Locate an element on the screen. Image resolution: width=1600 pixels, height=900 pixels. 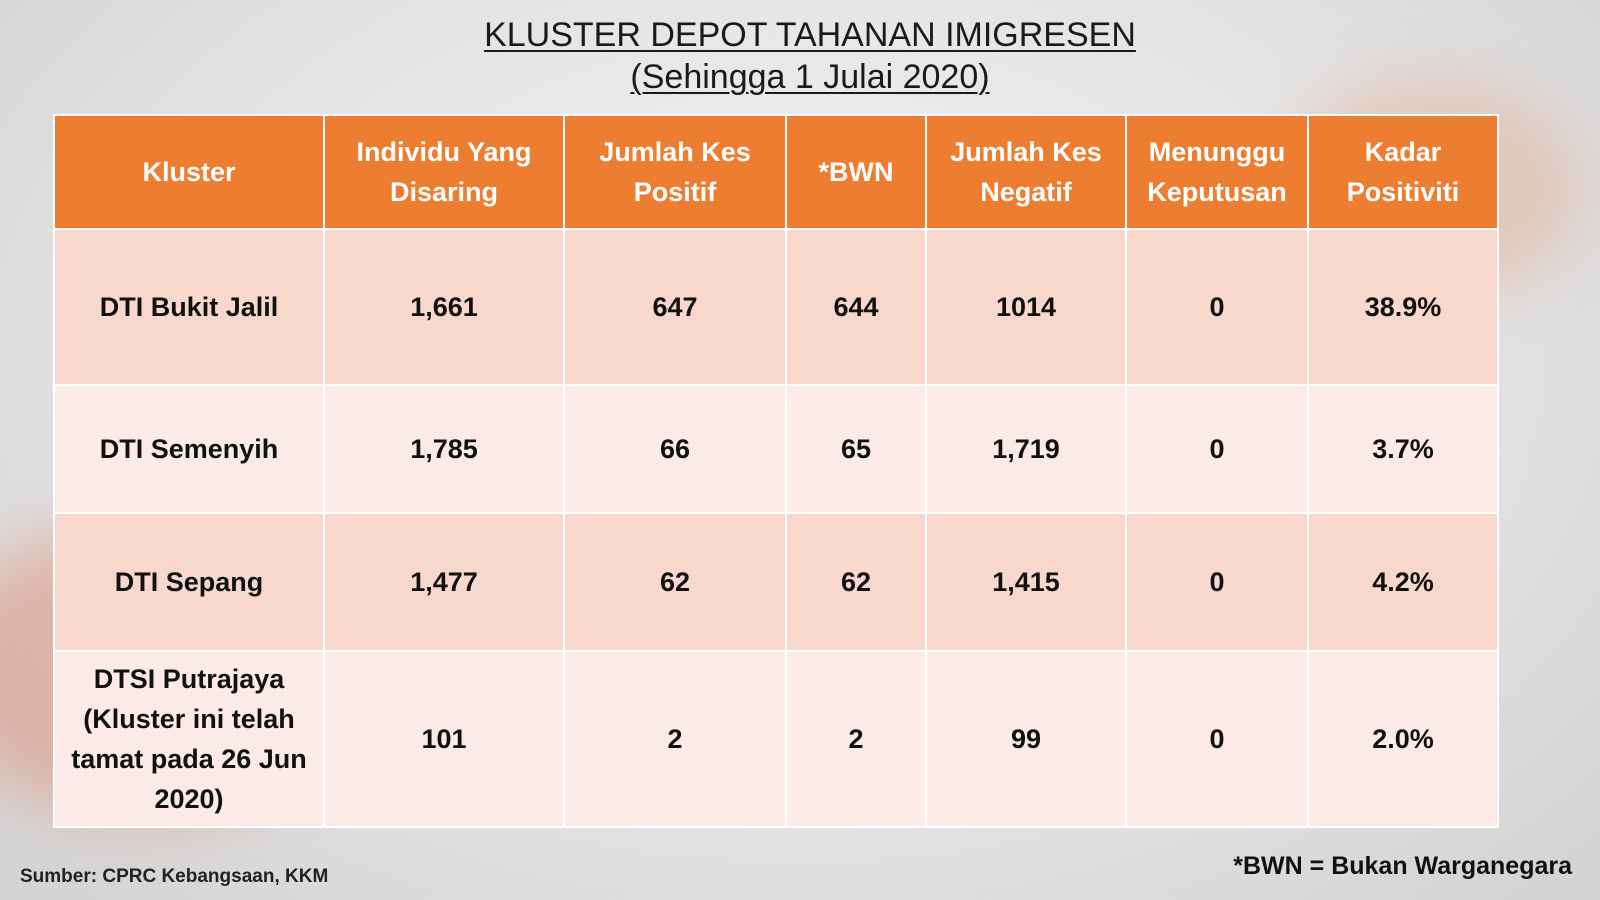
table-row: DTI Sepang 1,477 62 62 1,415 0 4.2% is located at coordinates (776, 582).